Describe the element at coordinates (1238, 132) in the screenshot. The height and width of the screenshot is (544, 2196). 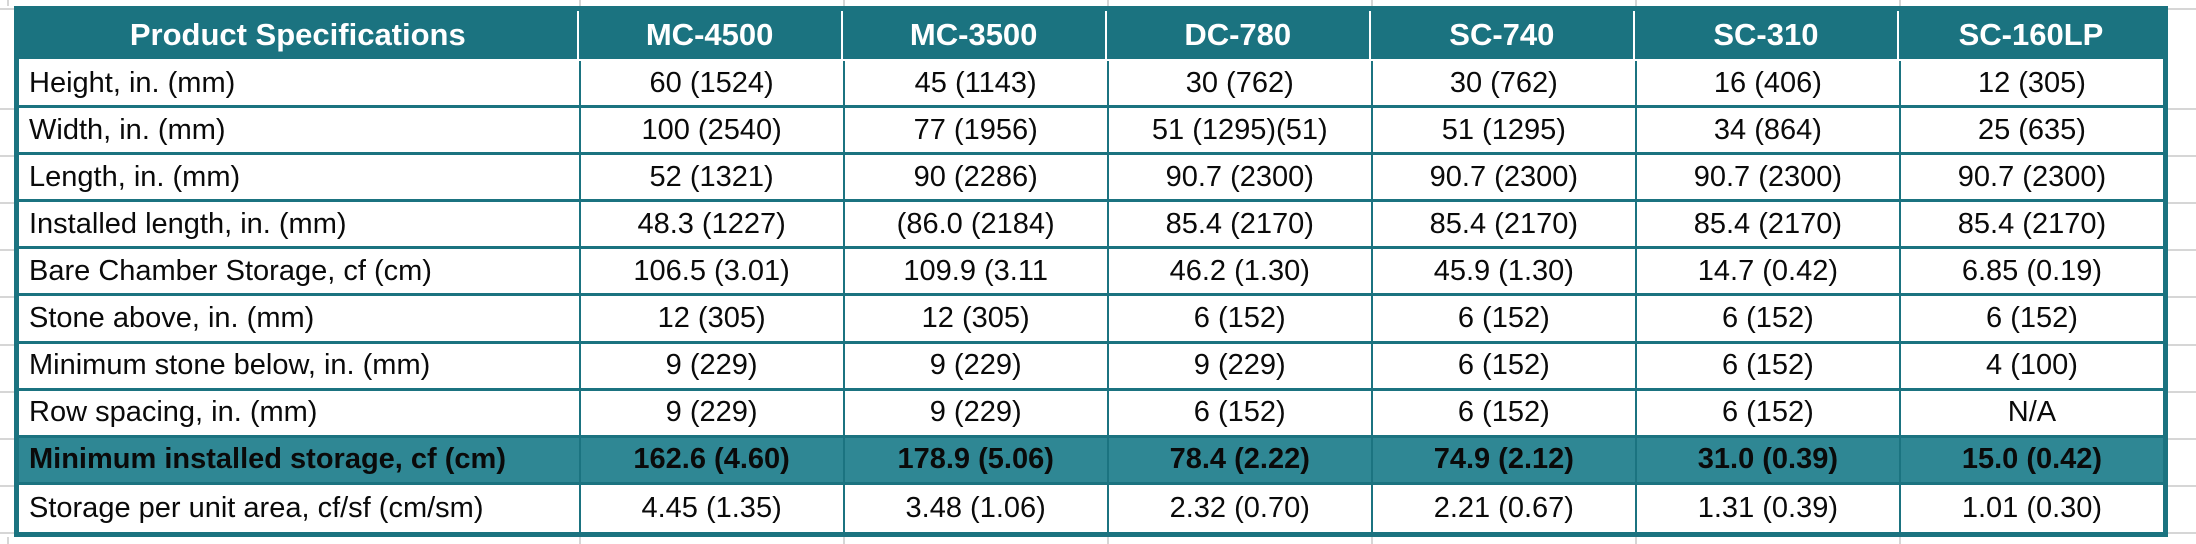
I see `spec-value-cell: 51 (1295)(51)` at that location.